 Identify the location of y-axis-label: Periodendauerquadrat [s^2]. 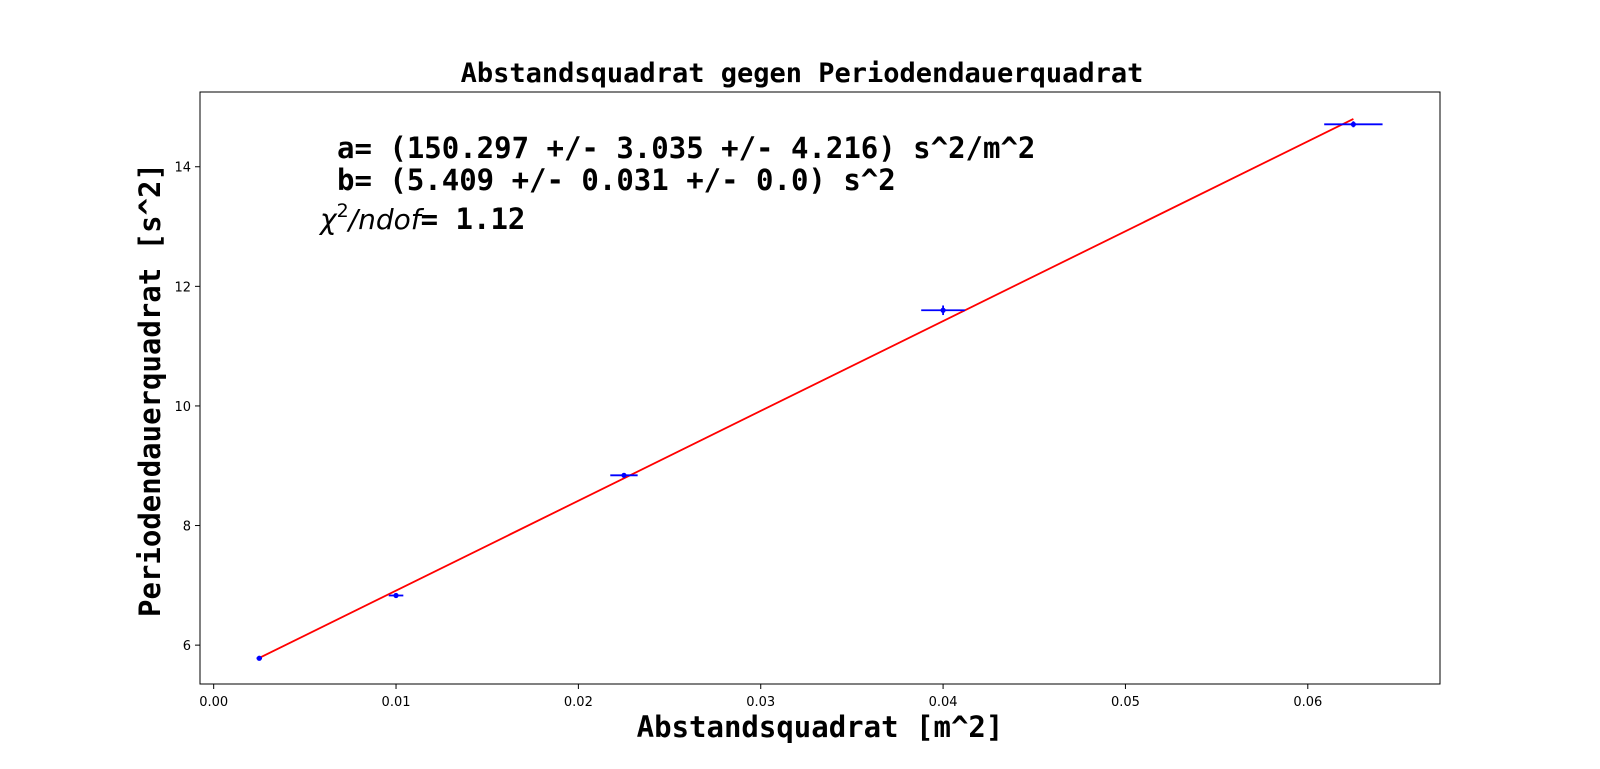
(150, 390).